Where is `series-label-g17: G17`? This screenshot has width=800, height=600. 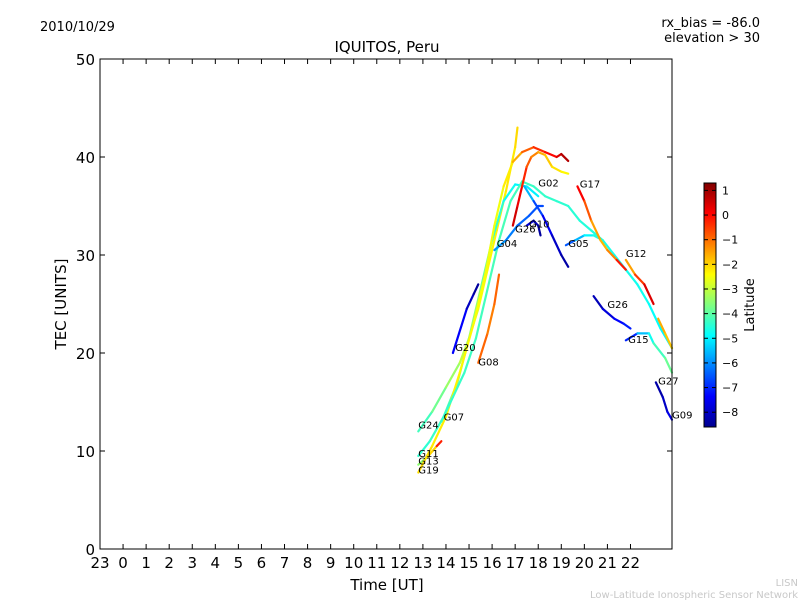 series-label-g17: G17 is located at coordinates (590, 184).